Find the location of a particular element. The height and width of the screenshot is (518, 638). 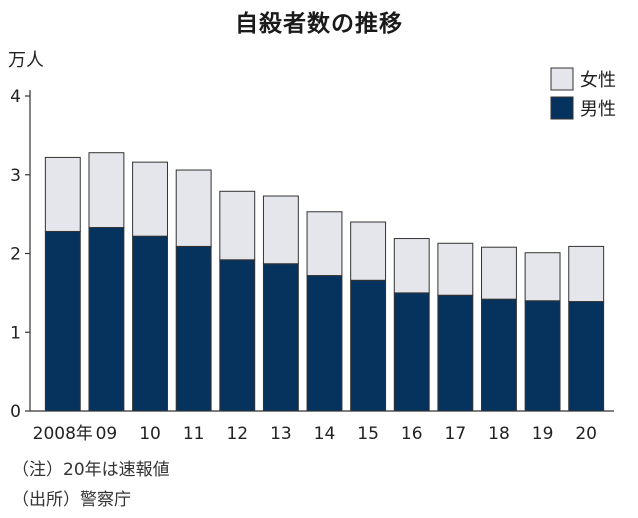

x-tick-label: 19 is located at coordinates (543, 434).